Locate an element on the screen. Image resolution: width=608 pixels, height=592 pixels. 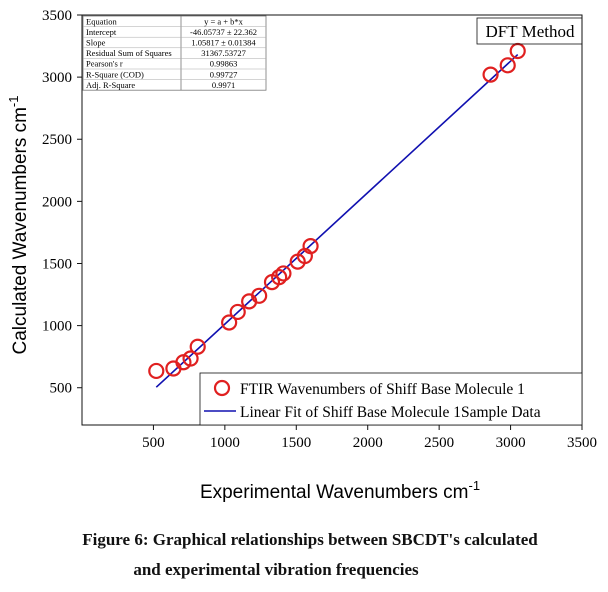
stats-value: 0.9971 is located at coordinates (223, 85).